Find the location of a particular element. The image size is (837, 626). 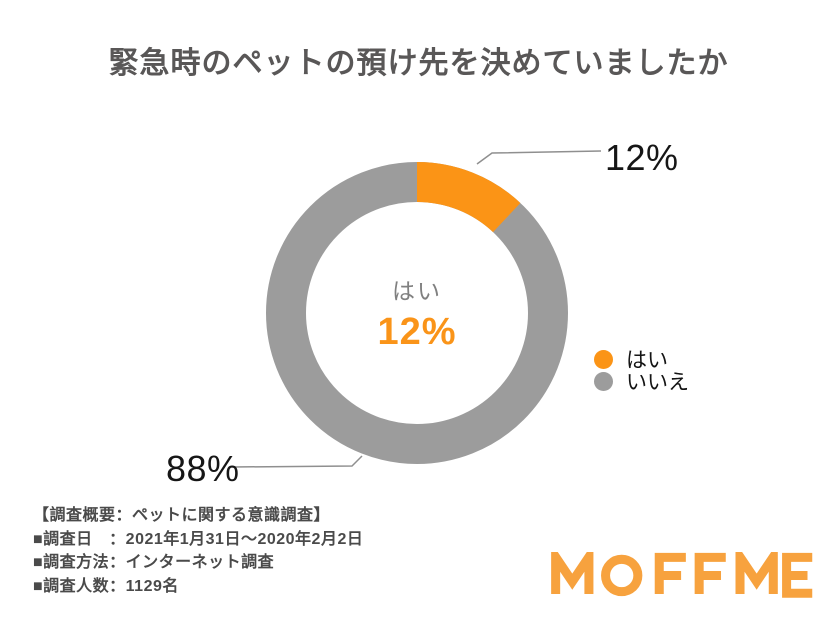

chart-legend: はい いいえ is located at coordinates (641, 371).